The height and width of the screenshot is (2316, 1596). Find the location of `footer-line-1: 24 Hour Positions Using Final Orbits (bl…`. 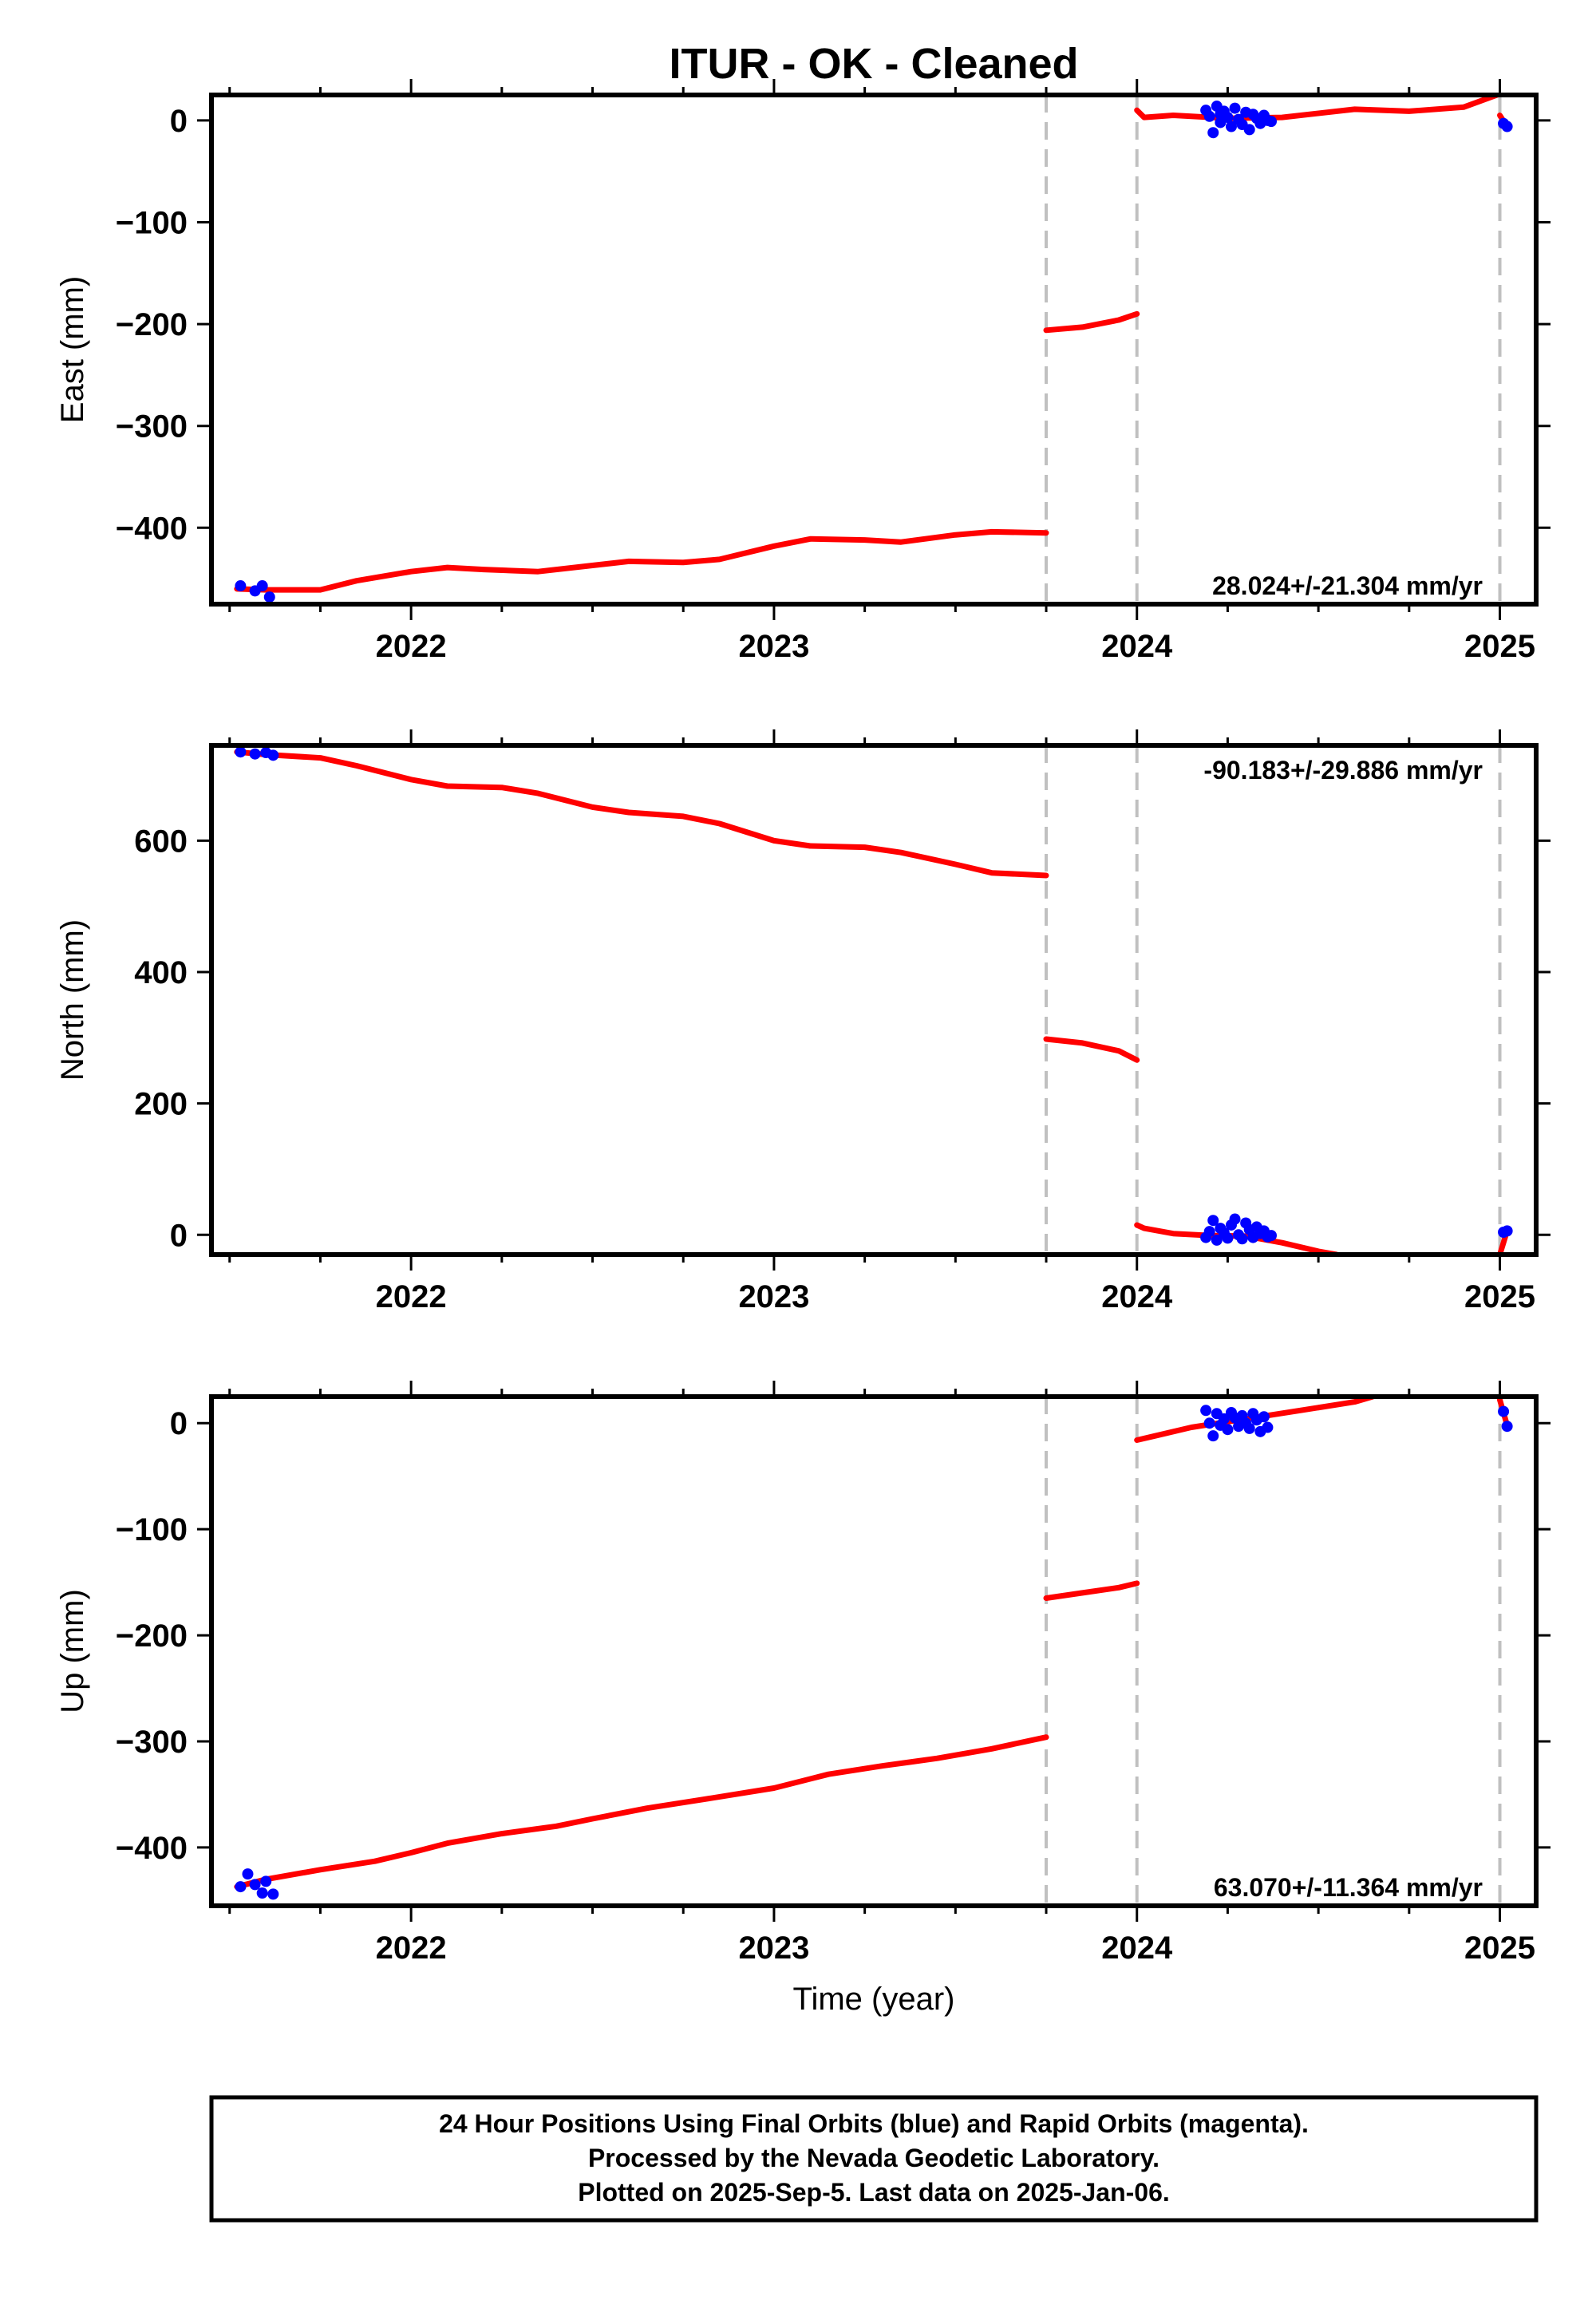

footer-line-1: 24 Hour Positions Using Final Orbits (bl… is located at coordinates (874, 2123).